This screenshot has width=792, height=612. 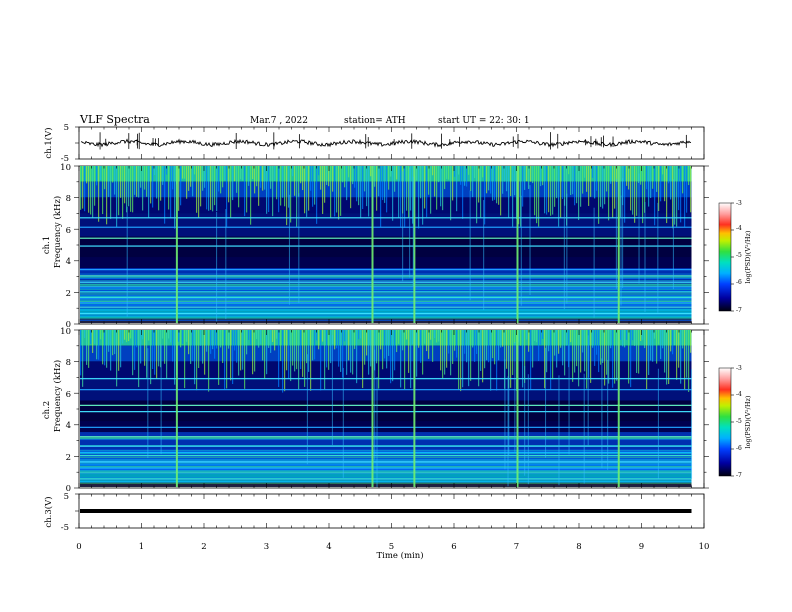 What do you see at coordinates (68, 231) in the screenshot?
I see `ch1-spec-ytick-6: 6` at bounding box center [68, 231].